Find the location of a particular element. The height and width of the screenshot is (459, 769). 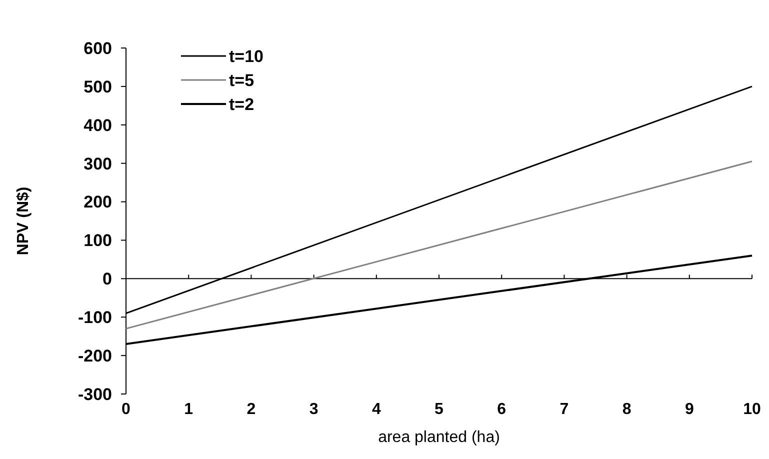

y-tick-label: 300 is located at coordinates (98, 164).